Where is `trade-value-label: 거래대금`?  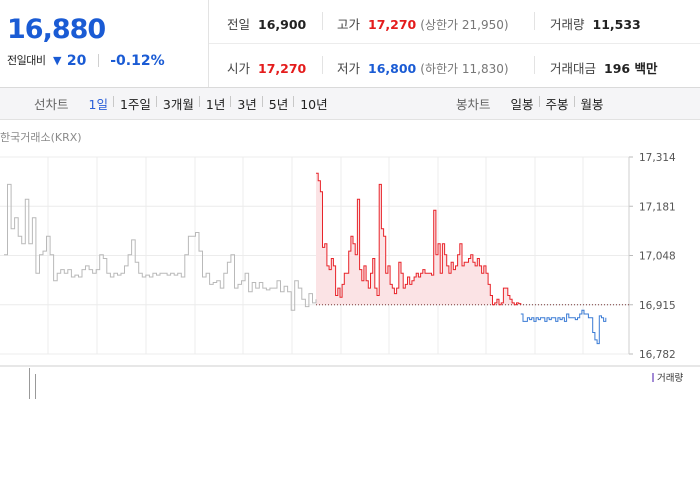 trade-value-label: 거래대금 is located at coordinates (573, 68).